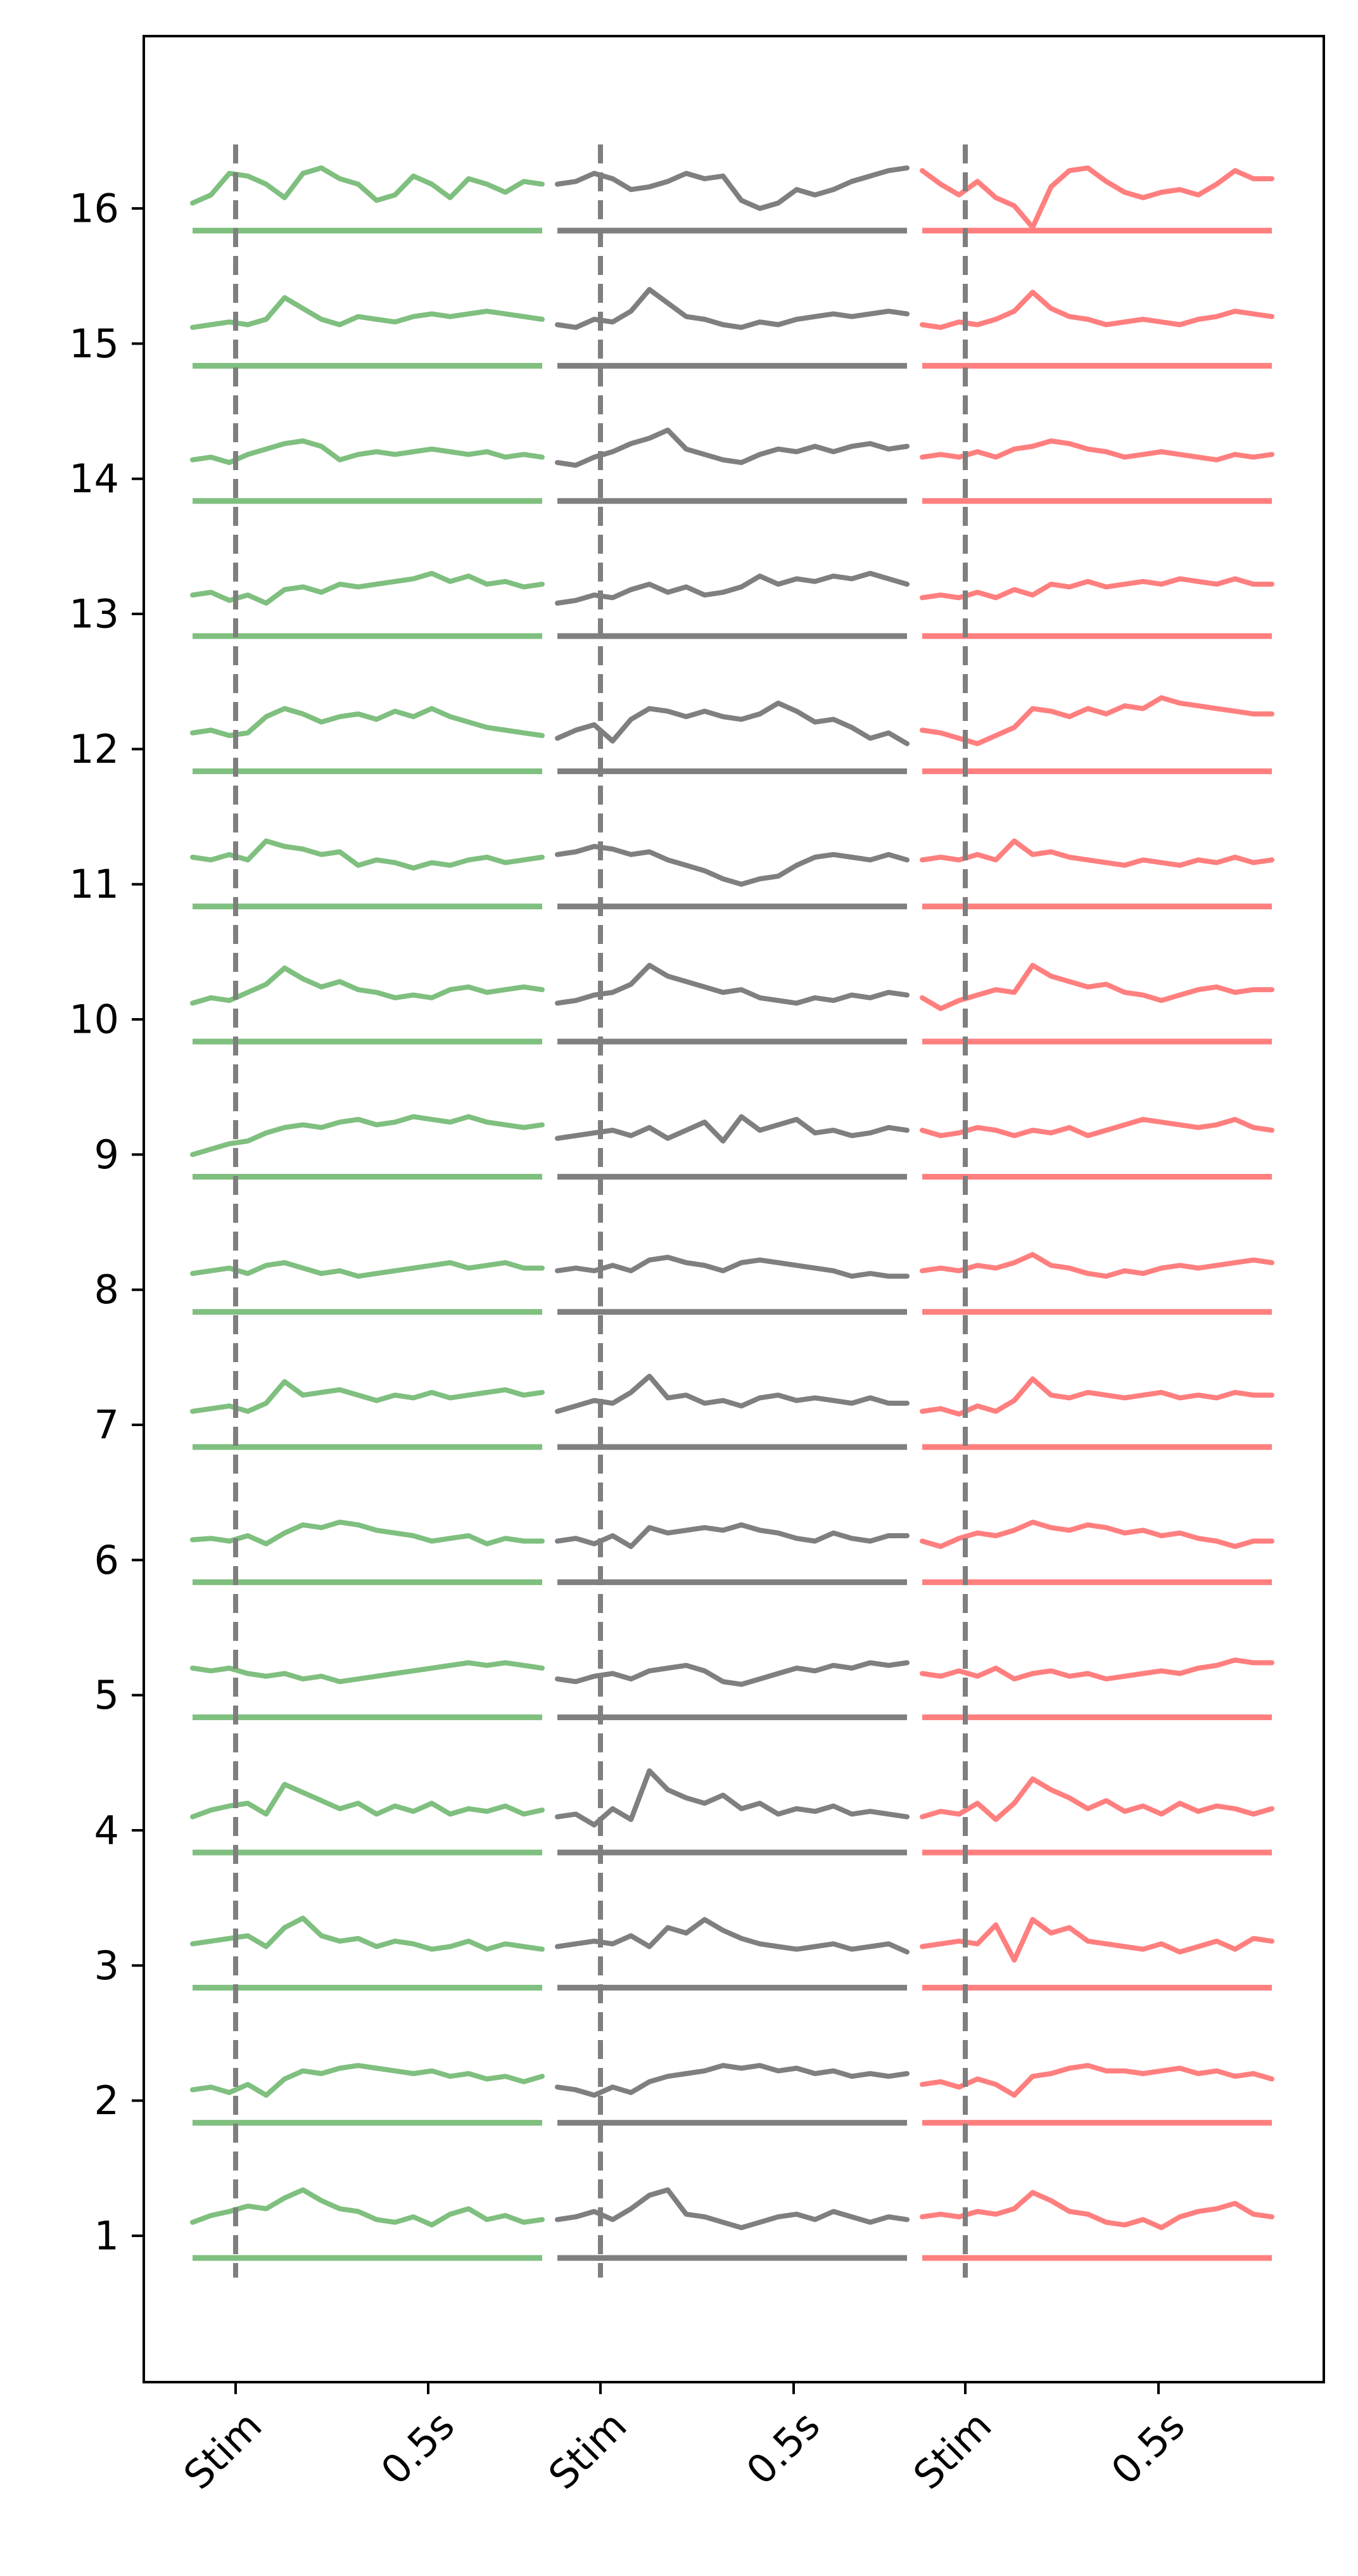 The height and width of the screenshot is (2576, 1358). Describe the element at coordinates (106, 1695) in the screenshot. I see `y-tick-label-5: 5` at that location.